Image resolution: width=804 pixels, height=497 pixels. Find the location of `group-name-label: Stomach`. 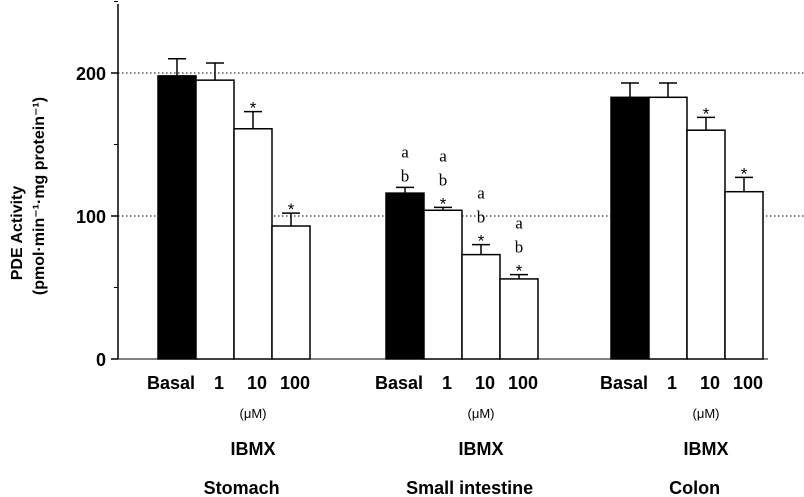

group-name-label: Stomach is located at coordinates (242, 487).